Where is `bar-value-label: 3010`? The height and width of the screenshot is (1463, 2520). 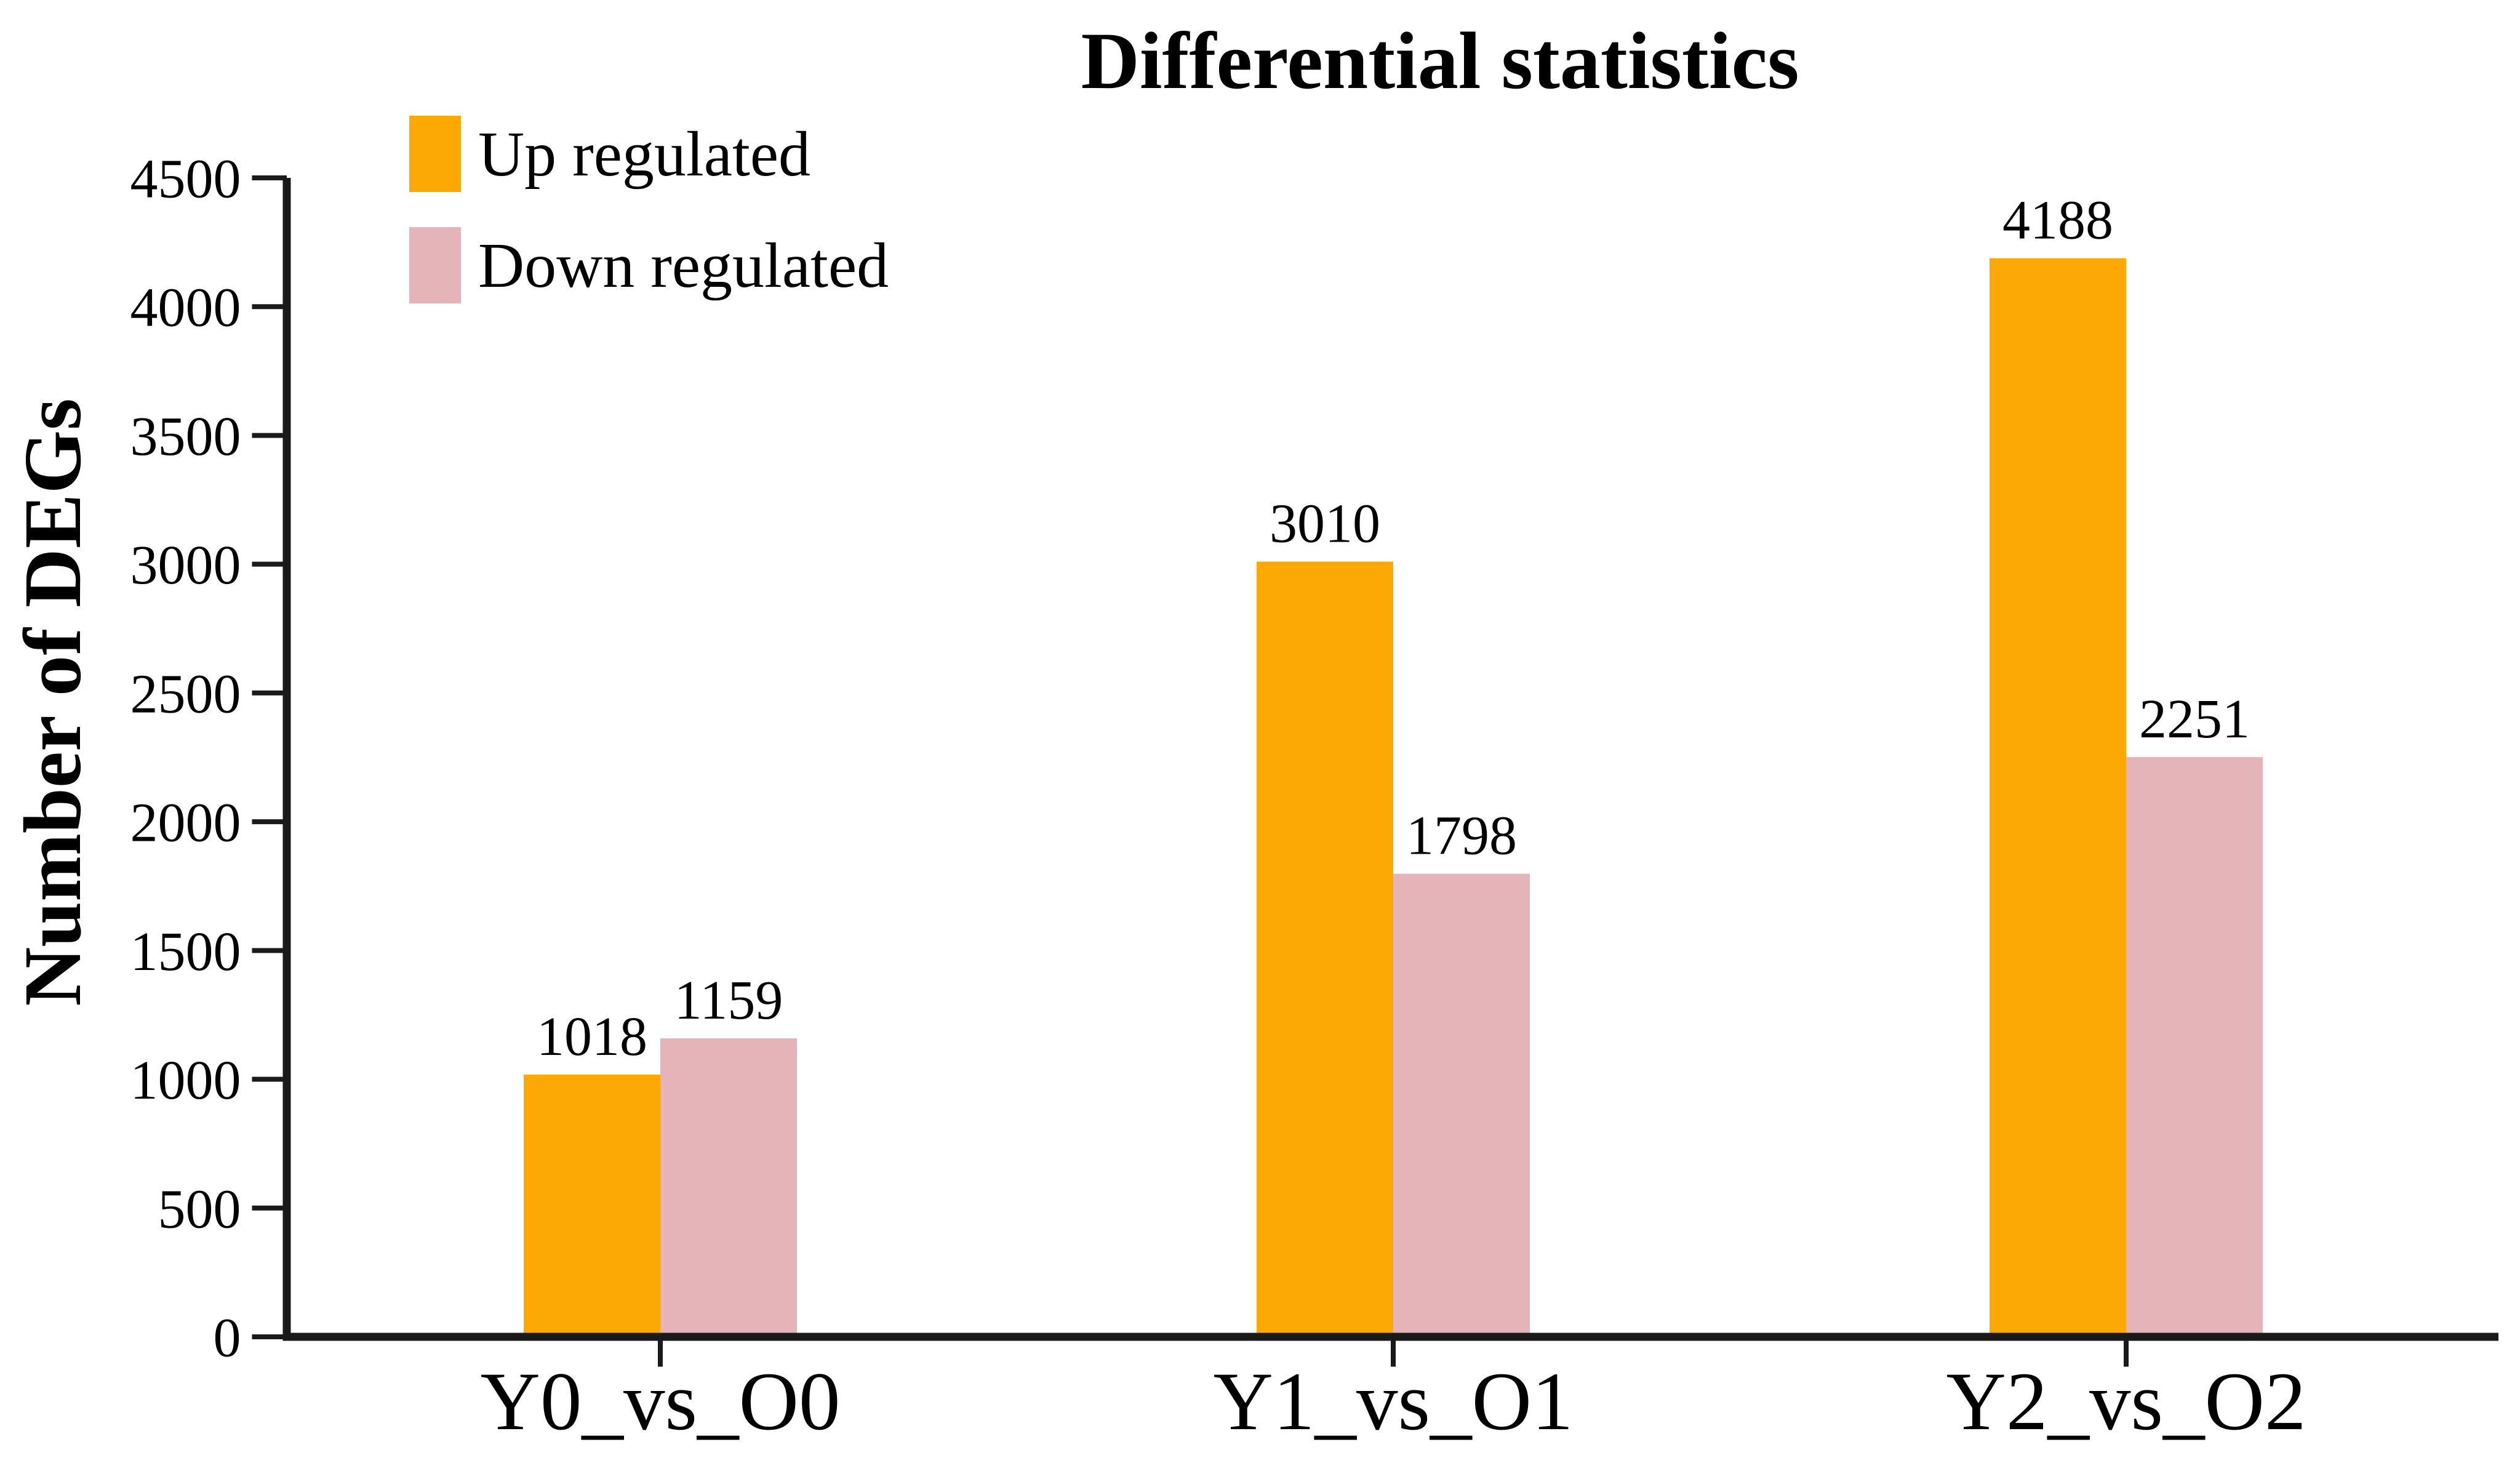 bar-value-label: 3010 is located at coordinates (1325, 523).